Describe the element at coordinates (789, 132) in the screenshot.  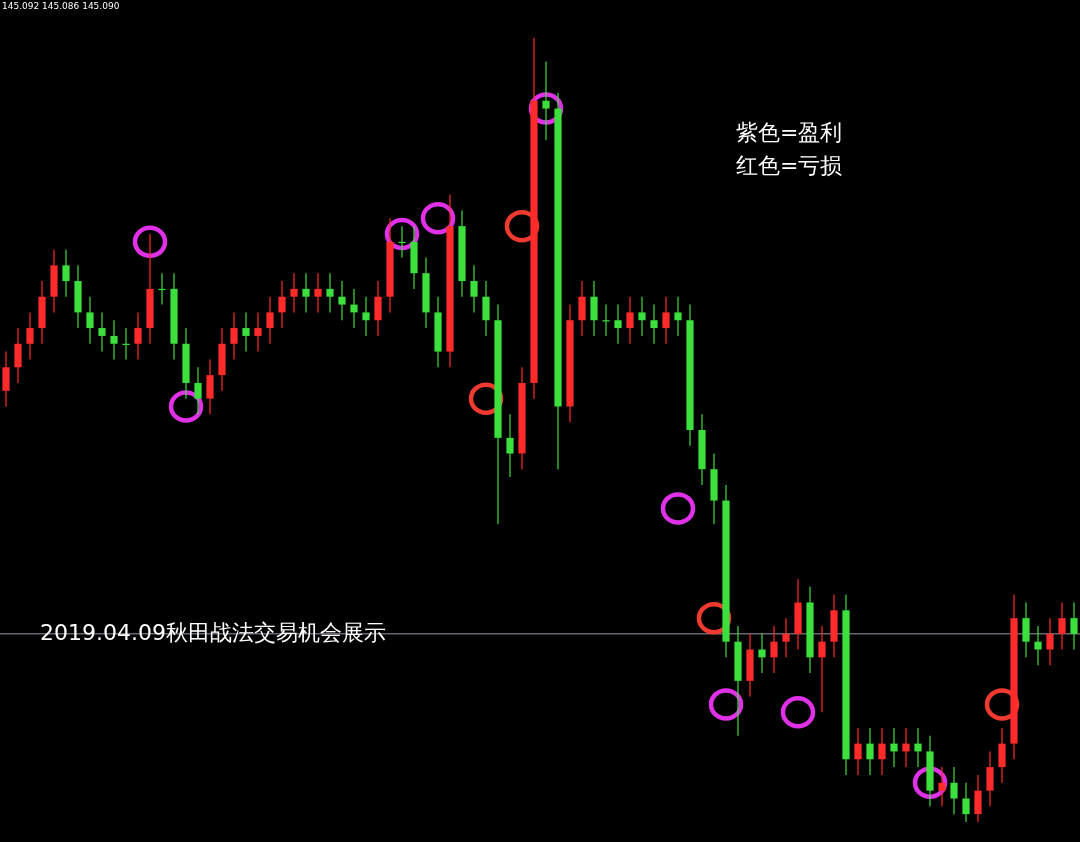
I see `annotation: 紫色=盈利` at that location.